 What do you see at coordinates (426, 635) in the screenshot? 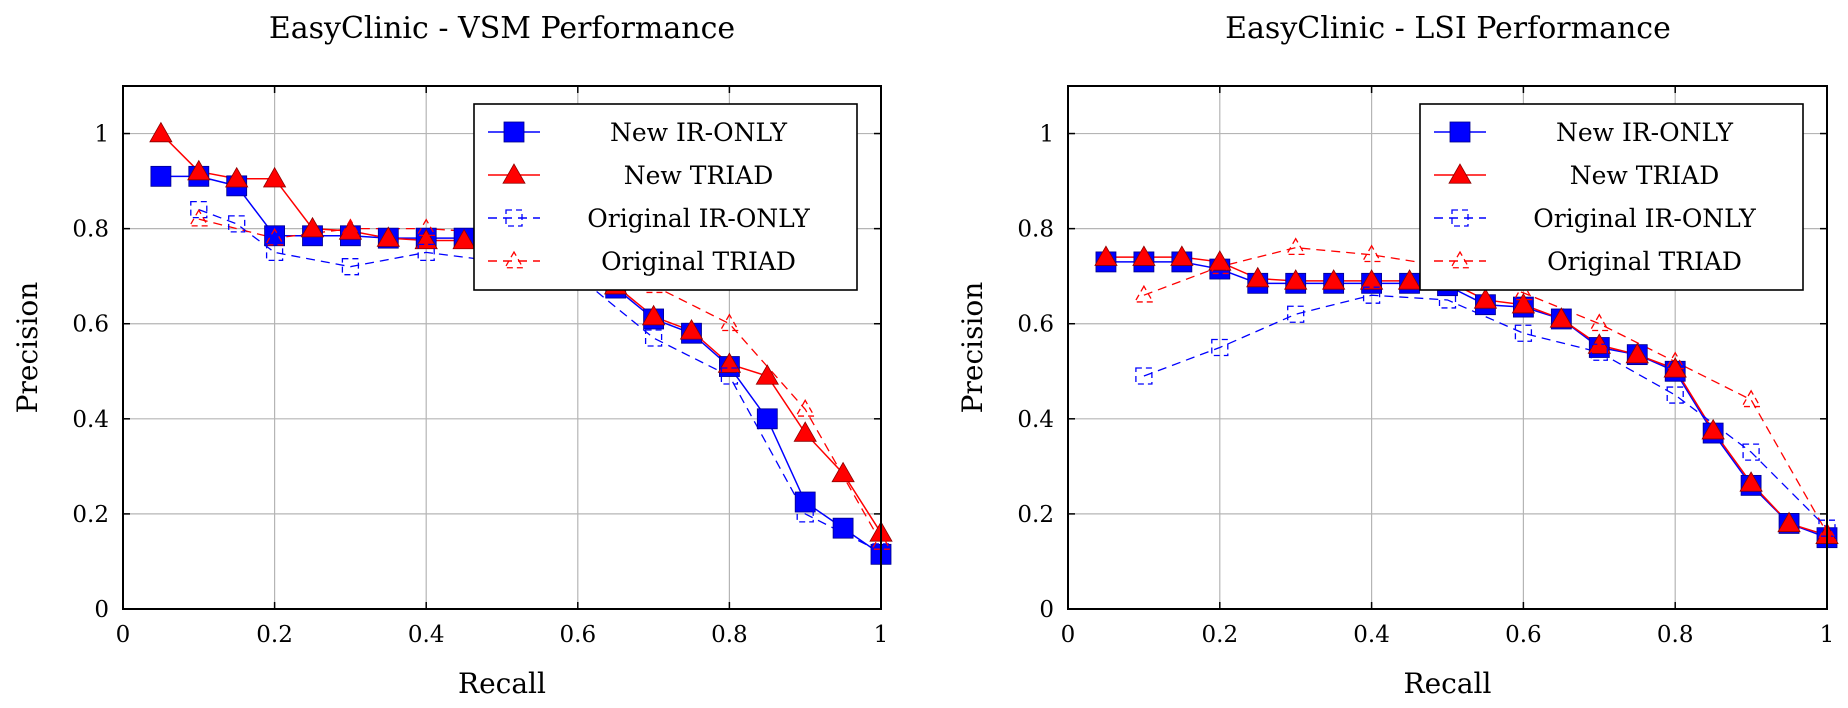
I see `x-tick-label: 0.4` at bounding box center [426, 635].